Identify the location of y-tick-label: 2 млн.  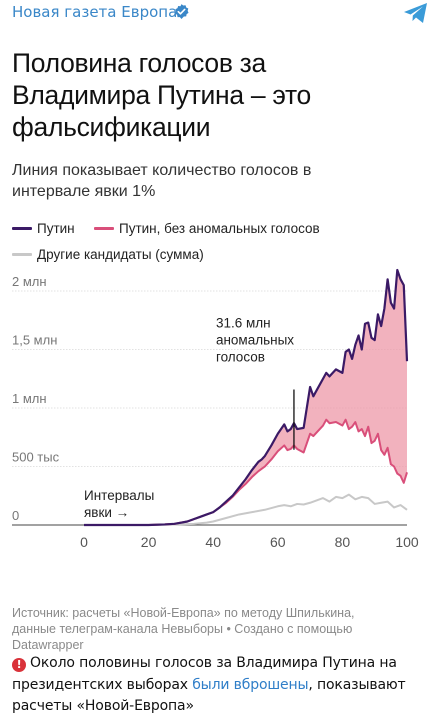
(29, 281).